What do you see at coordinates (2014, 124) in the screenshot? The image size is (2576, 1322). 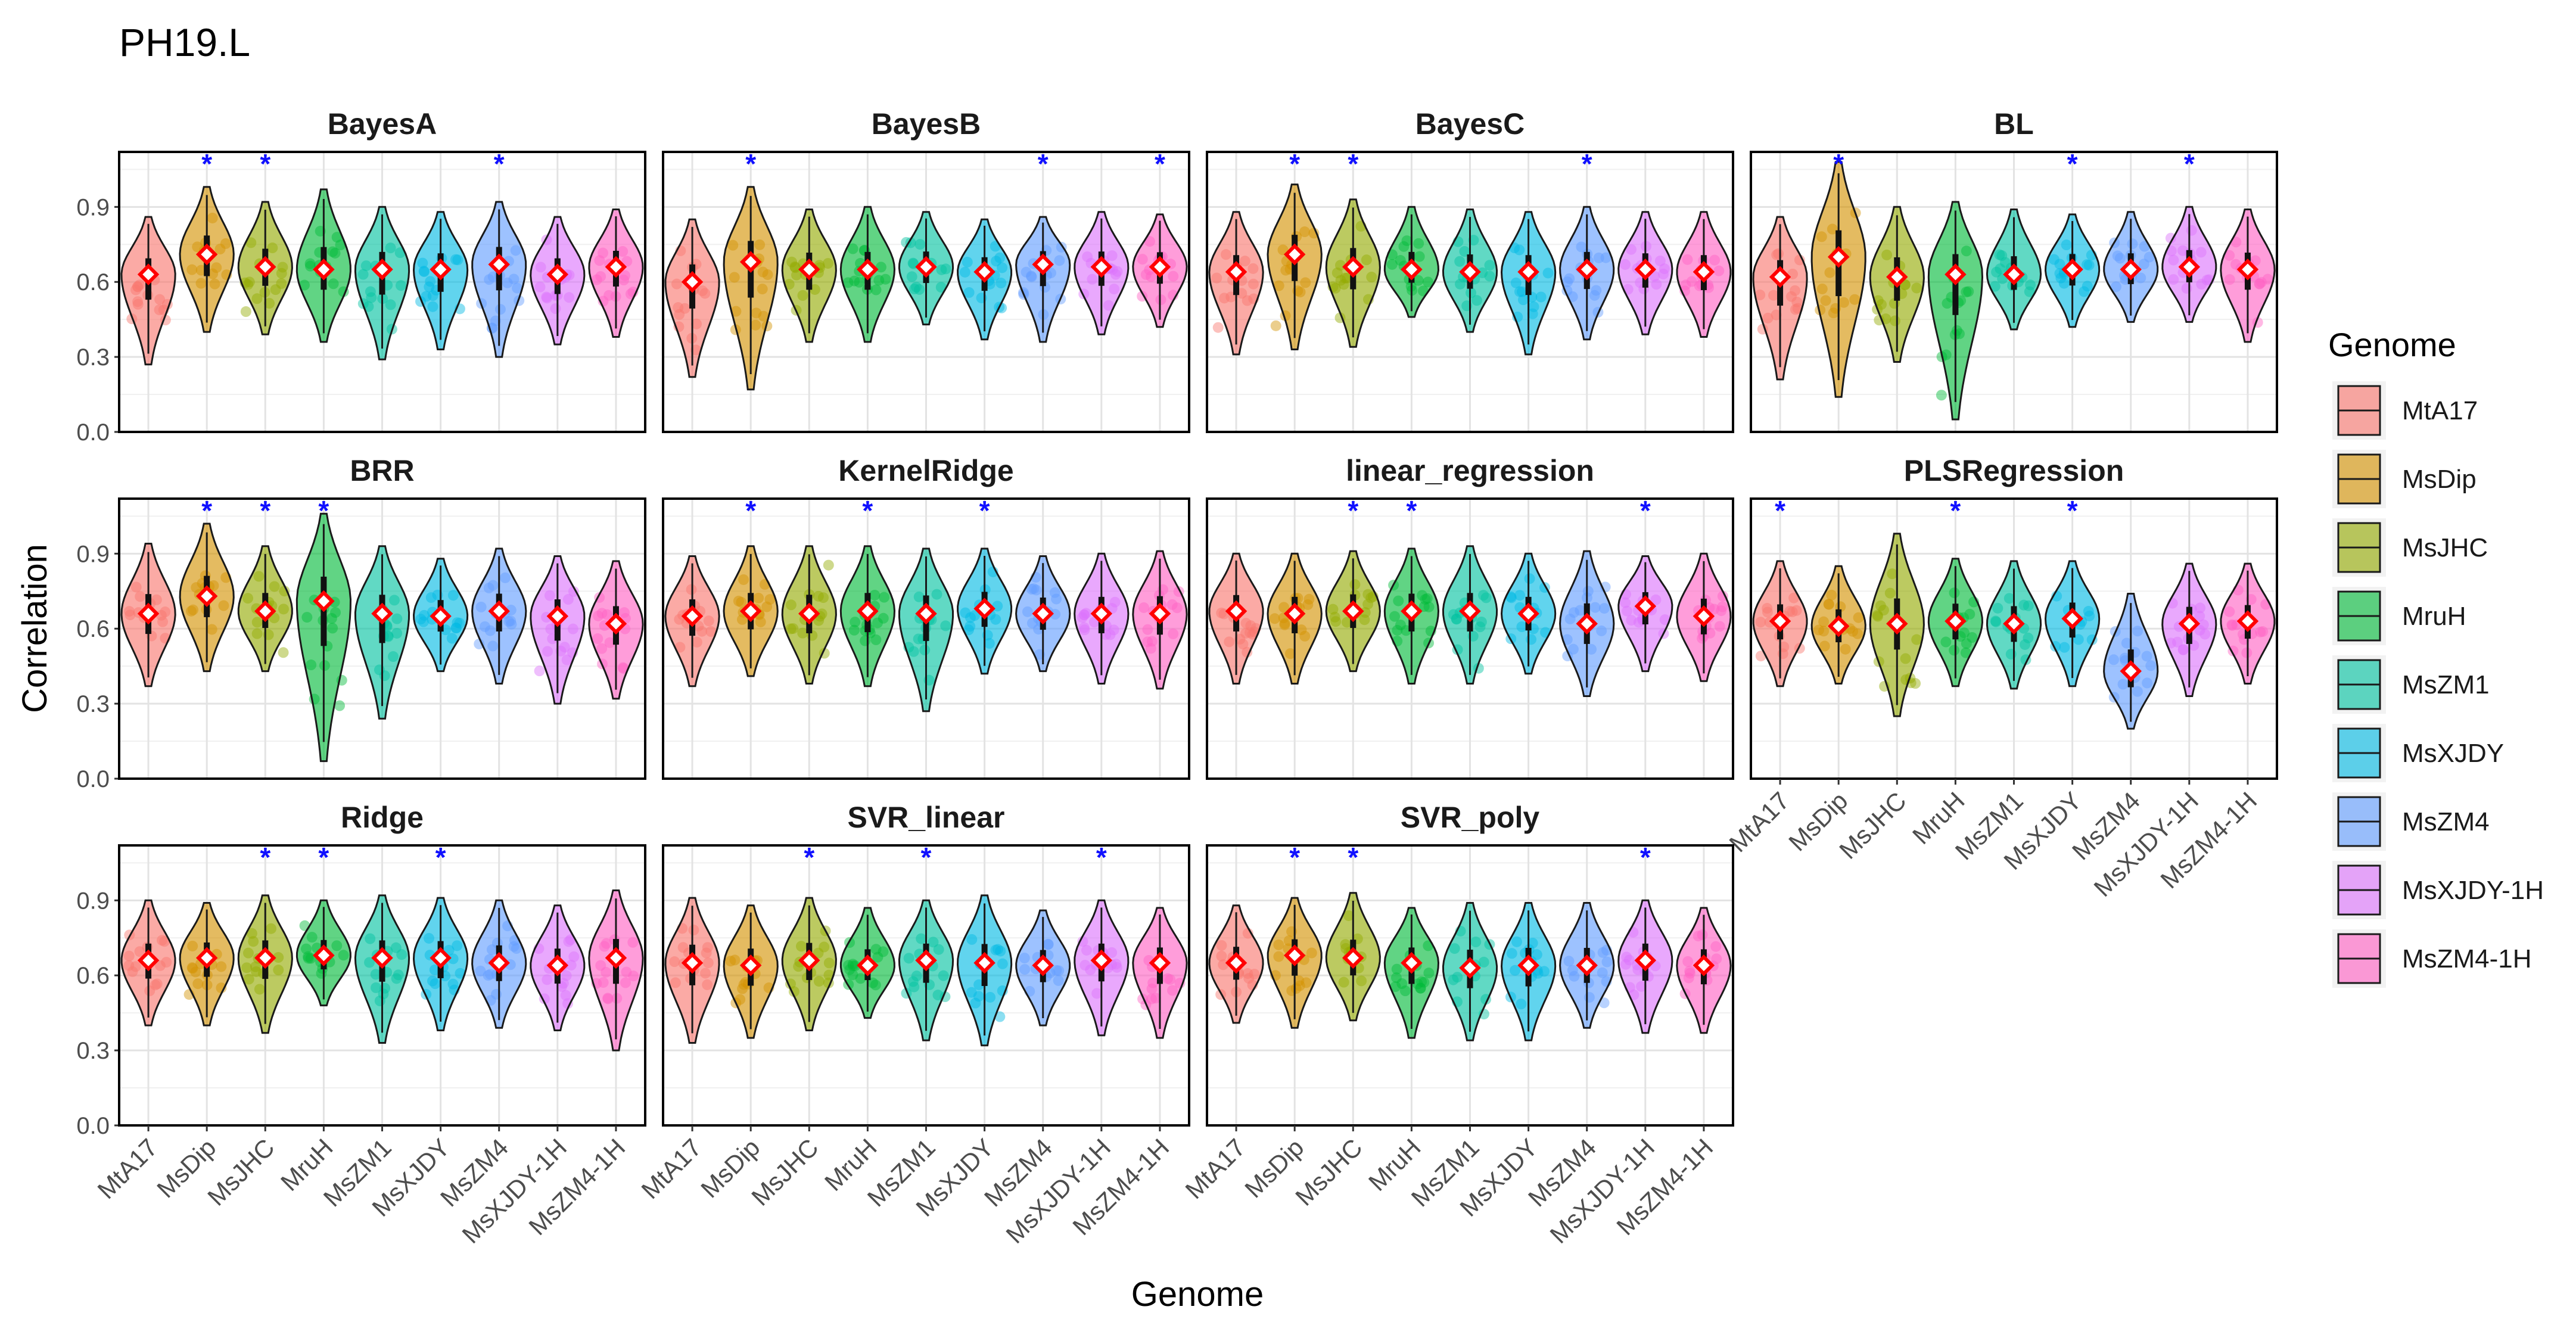 I see `panel-title: BL` at bounding box center [2014, 124].